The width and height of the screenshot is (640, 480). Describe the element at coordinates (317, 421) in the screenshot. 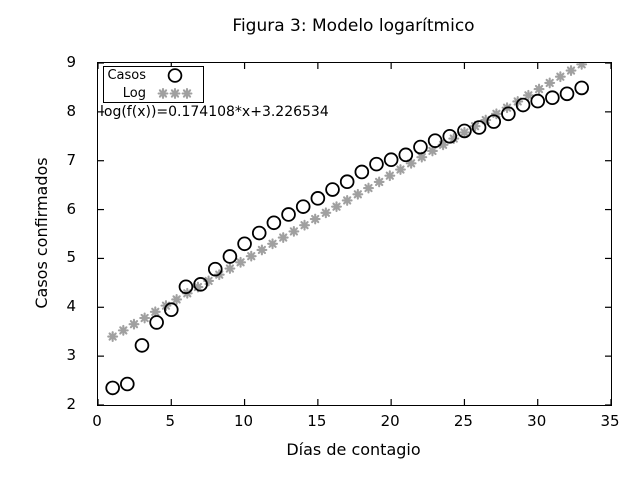

I see `x-tick-label: 15` at that location.